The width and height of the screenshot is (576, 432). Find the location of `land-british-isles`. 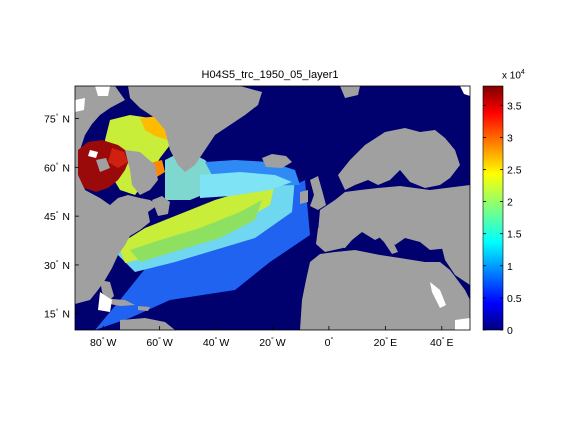

land-british-isles is located at coordinates (318, 193).